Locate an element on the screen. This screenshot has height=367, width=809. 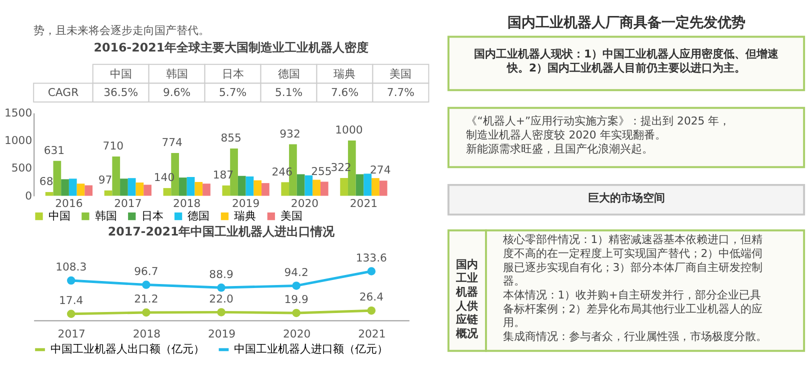
text: 本体情况：1）收并购+自主研发并行，部分企业已具备标杆案例；2）差异化布局其他行业工业机器人的应用。 is located at coordinates (632, 309).